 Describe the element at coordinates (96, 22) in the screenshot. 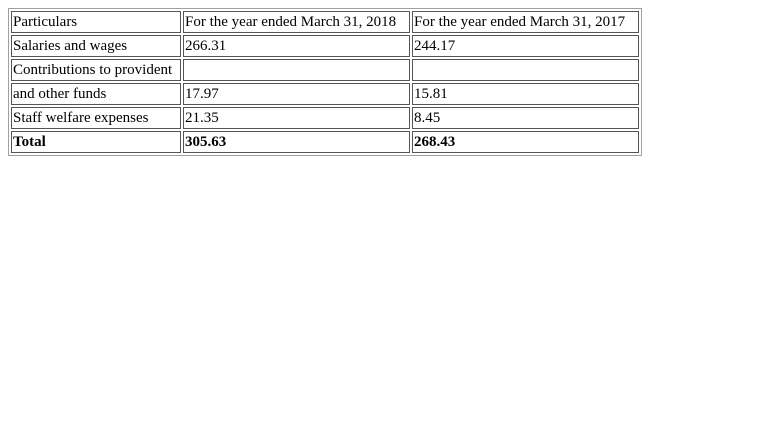

I see `header-cell-particulars: Particulars` at that location.